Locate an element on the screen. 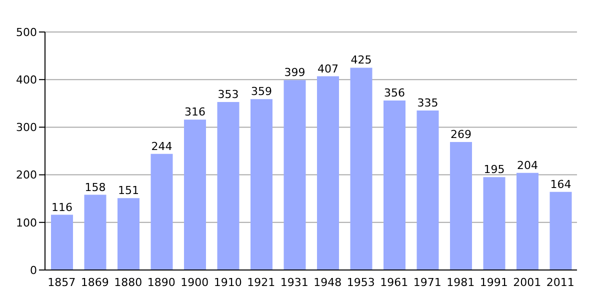 The height and width of the screenshot is (300, 605). x-tick-label: 1961 is located at coordinates (394, 282).